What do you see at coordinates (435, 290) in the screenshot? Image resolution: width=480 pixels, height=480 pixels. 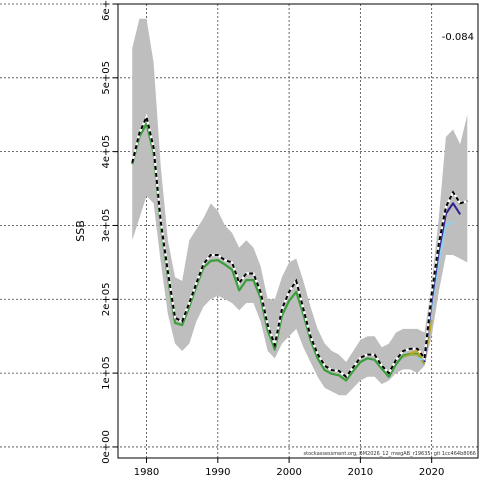 I see `ssb-peel-lightblue-line` at bounding box center [435, 290].